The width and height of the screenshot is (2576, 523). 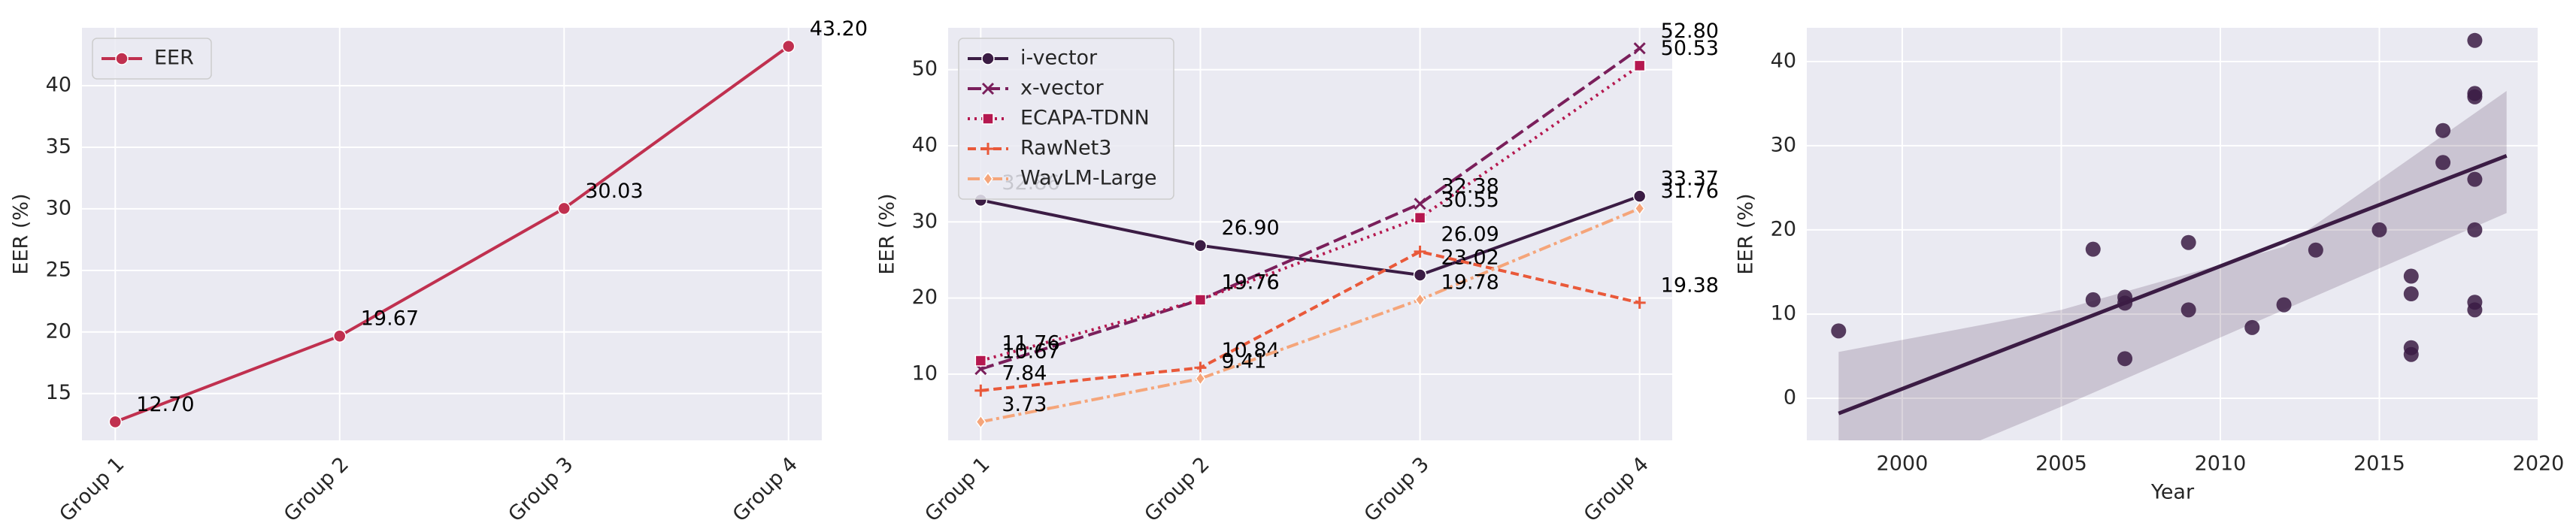 I want to click on y-tick-label: 25, so click(x=58, y=269).